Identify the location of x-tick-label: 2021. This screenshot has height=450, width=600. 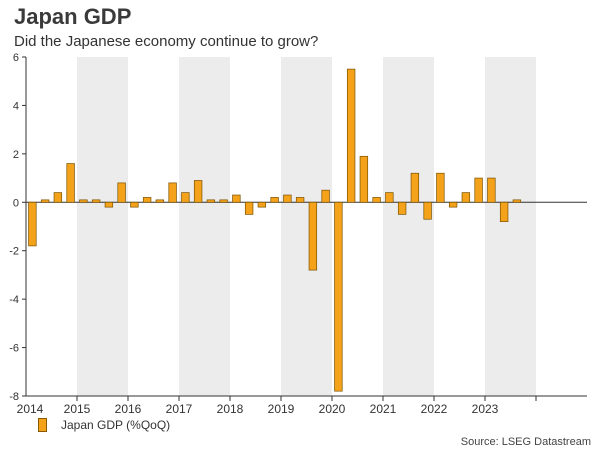
(383, 409).